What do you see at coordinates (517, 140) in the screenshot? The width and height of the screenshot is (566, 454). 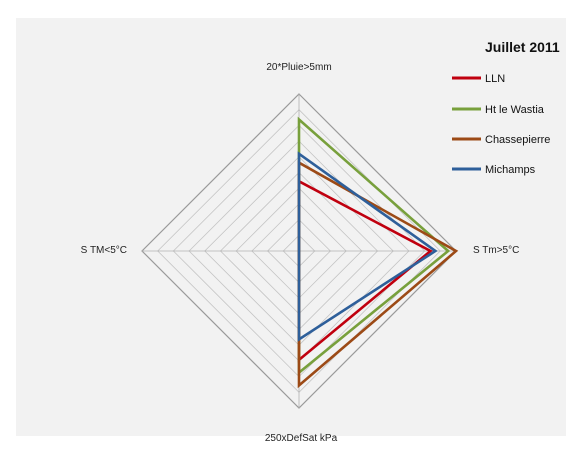 I see `legend-label-chassepierre: Chassepierre` at bounding box center [517, 140].